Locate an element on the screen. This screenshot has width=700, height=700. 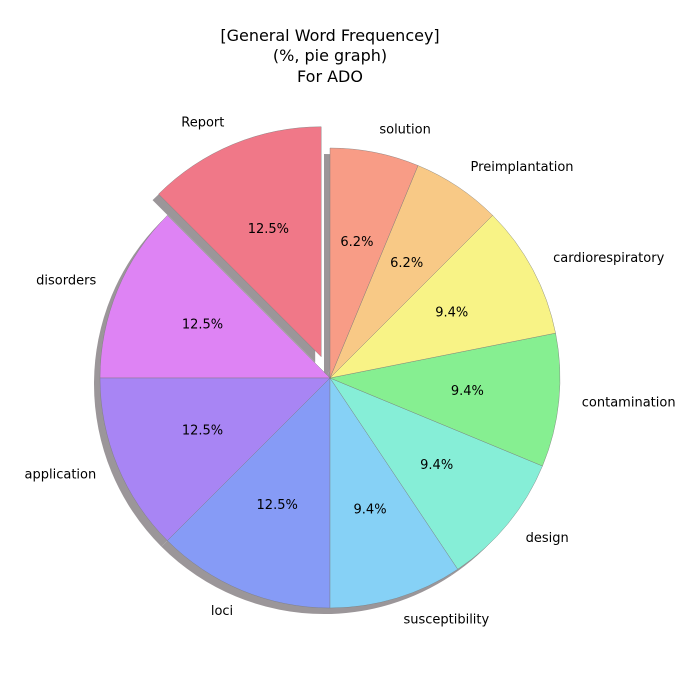
pct-label-preimplantation: 6.2% is located at coordinates (406, 263).